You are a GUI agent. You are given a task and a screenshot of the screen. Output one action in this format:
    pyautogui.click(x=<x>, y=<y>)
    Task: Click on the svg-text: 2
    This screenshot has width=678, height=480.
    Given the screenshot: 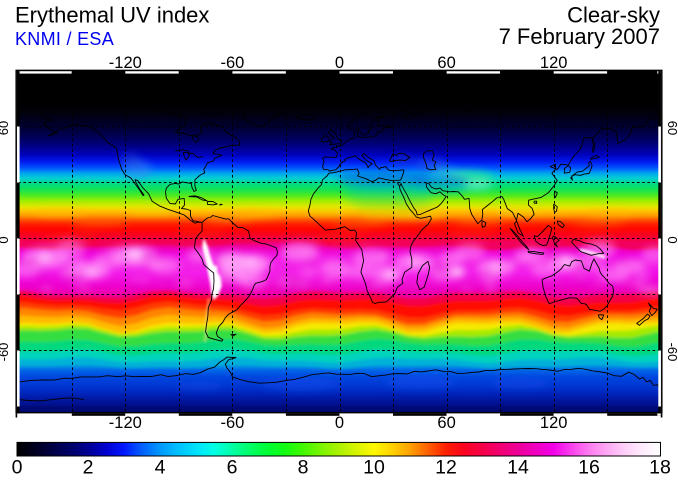 What is the action you would take?
    pyautogui.click(x=88, y=468)
    